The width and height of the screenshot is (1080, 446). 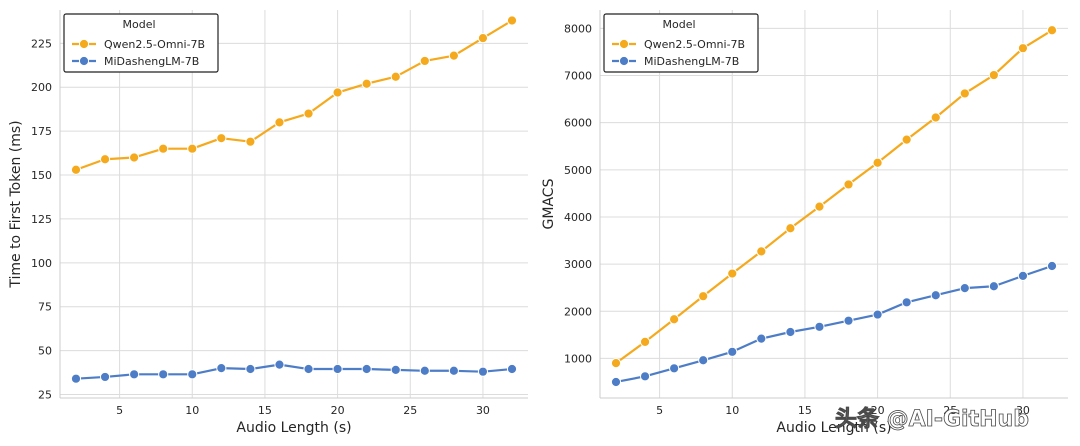 What do you see at coordinates (578, 28) in the screenshot?
I see `y-tick-label: 8000` at bounding box center [578, 28].